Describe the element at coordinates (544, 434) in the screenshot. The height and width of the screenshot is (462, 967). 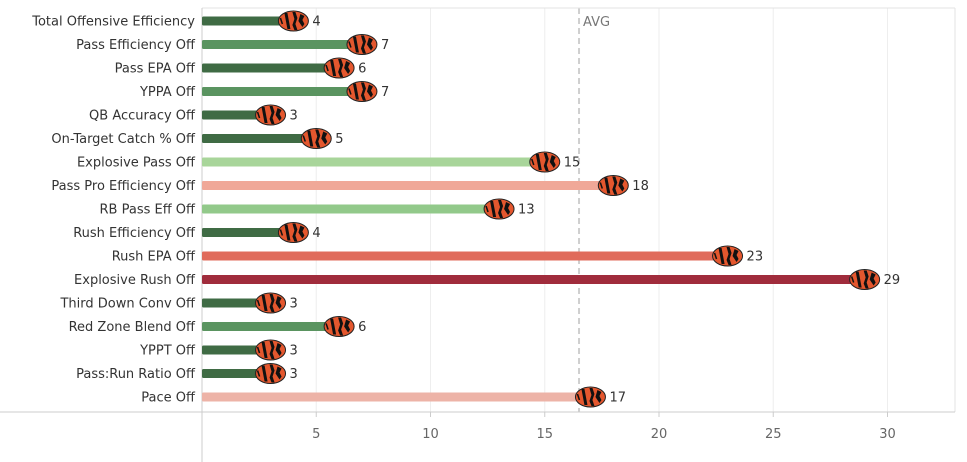
I see `x-tick-label: 15` at that location.